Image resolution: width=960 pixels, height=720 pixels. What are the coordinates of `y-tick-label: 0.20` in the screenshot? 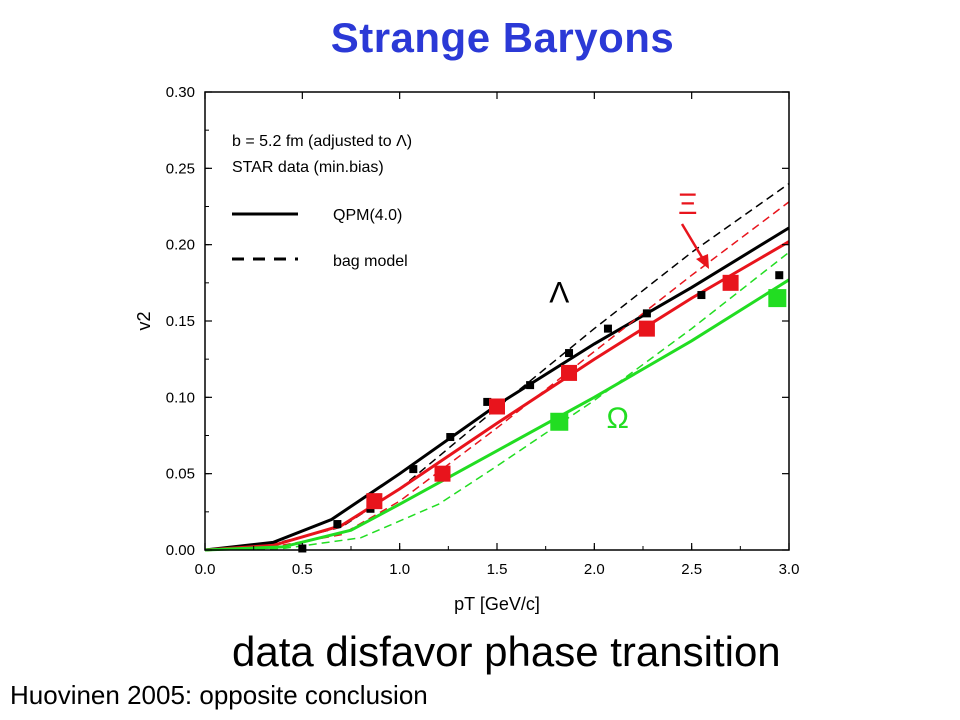 It's located at (180, 245).